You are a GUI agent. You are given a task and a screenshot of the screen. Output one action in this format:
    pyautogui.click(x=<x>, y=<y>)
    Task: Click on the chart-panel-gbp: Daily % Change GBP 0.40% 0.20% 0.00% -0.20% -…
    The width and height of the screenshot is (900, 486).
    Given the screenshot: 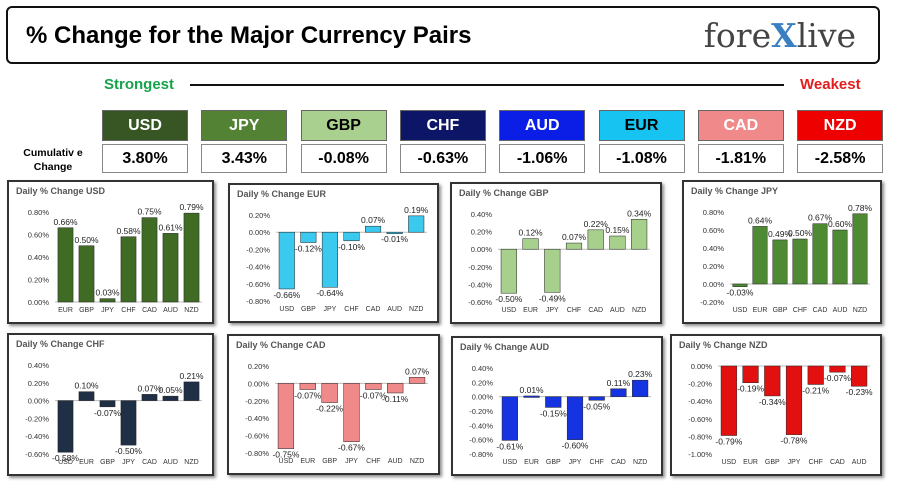 What is the action you would take?
    pyautogui.click(x=556, y=253)
    